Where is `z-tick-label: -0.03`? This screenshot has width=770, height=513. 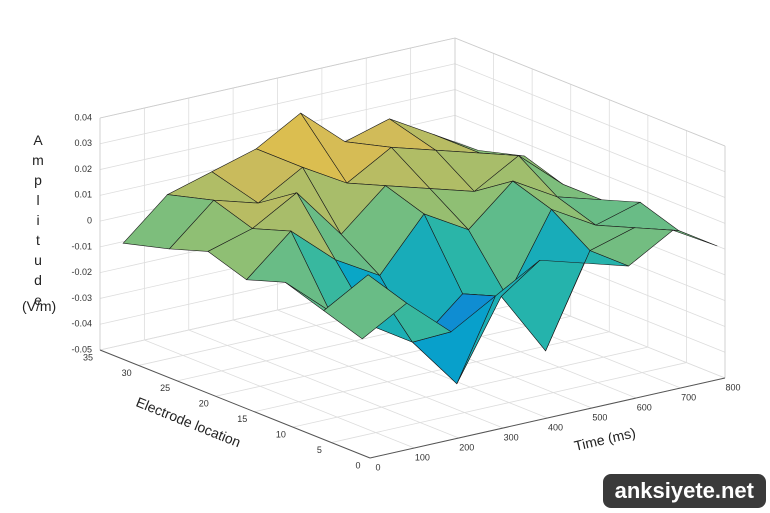
z-tick-label: -0.03 is located at coordinates (81, 298).